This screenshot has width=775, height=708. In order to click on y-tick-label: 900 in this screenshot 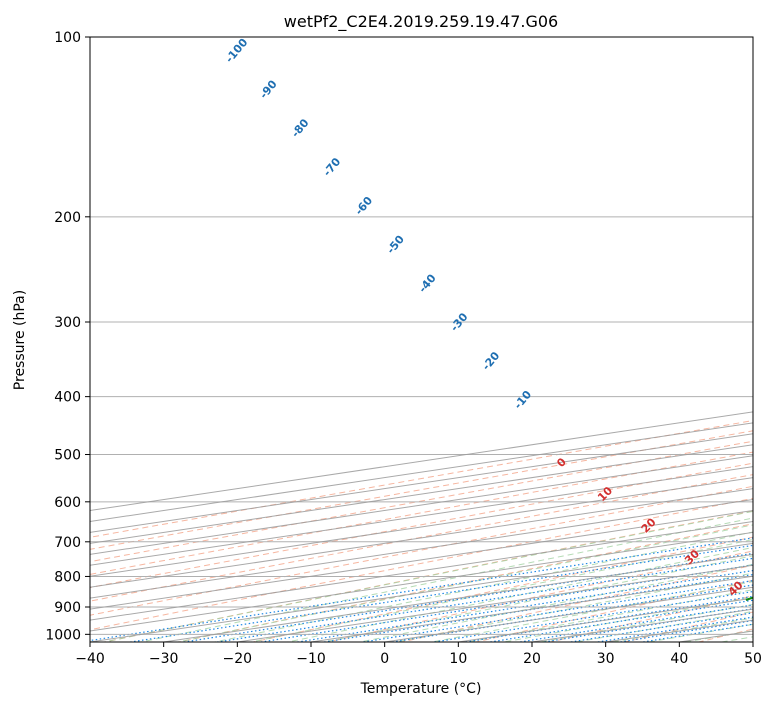, I will do `click(67, 608)`.